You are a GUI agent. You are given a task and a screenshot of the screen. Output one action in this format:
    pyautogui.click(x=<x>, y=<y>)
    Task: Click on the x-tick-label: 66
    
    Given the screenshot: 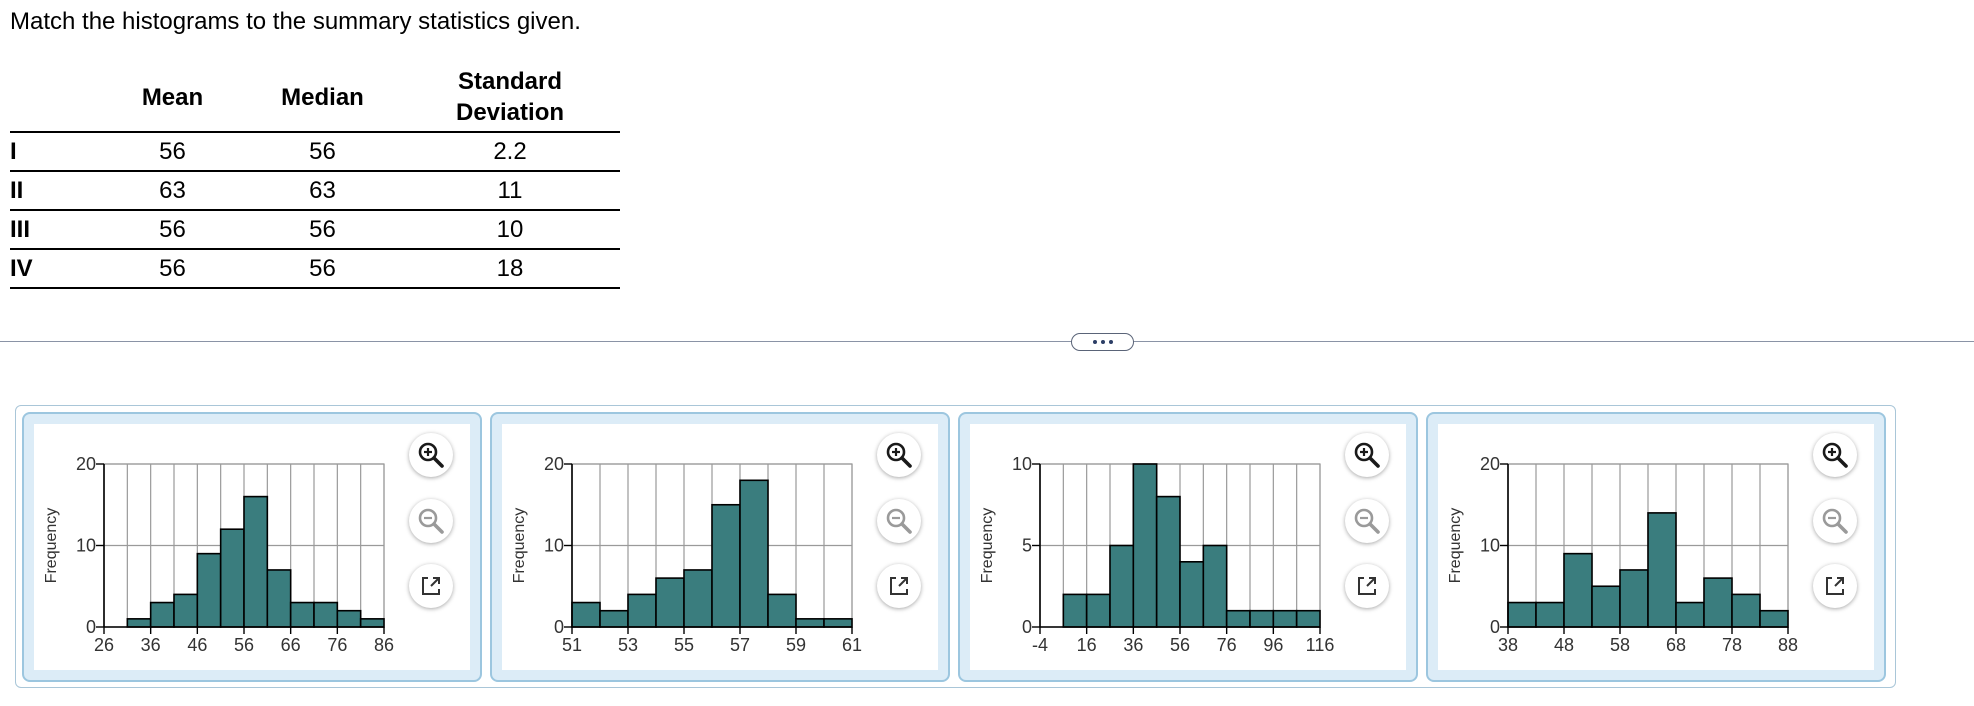 What is the action you would take?
    pyautogui.click(x=291, y=645)
    